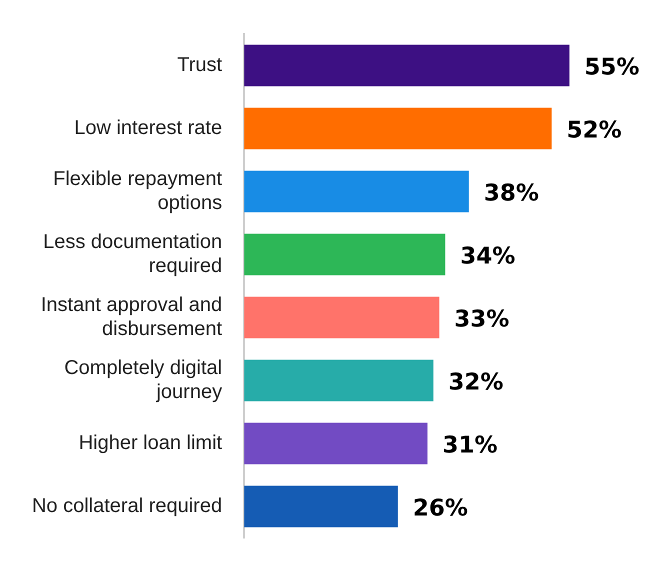 The height and width of the screenshot is (572, 671). Describe the element at coordinates (440, 508) in the screenshot. I see `data-label: 26%` at that location.